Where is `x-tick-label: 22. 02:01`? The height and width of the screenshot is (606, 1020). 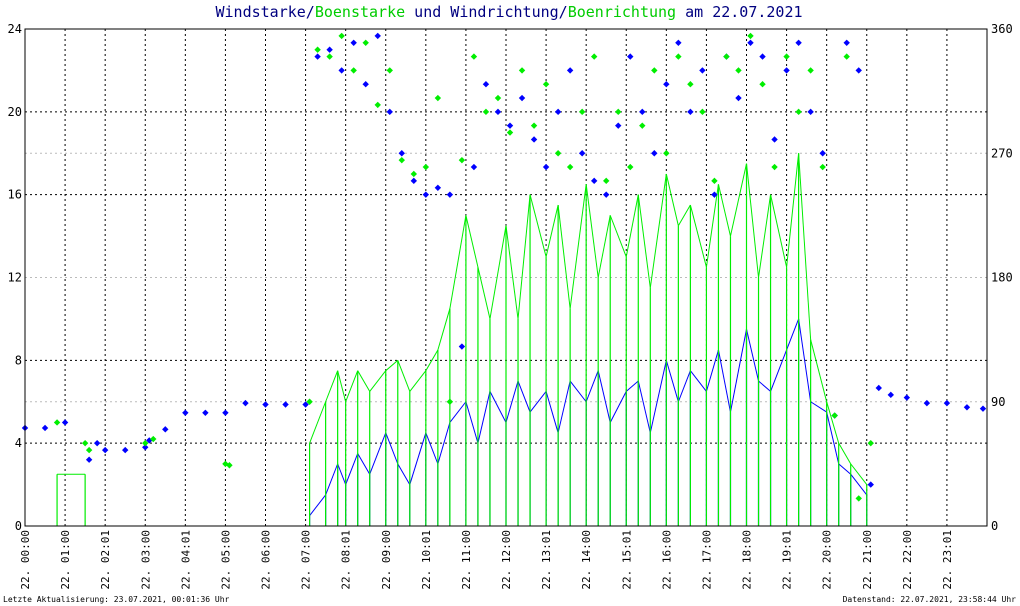
x-tick-label: 22. 02:01 is located at coordinates (105, 560).